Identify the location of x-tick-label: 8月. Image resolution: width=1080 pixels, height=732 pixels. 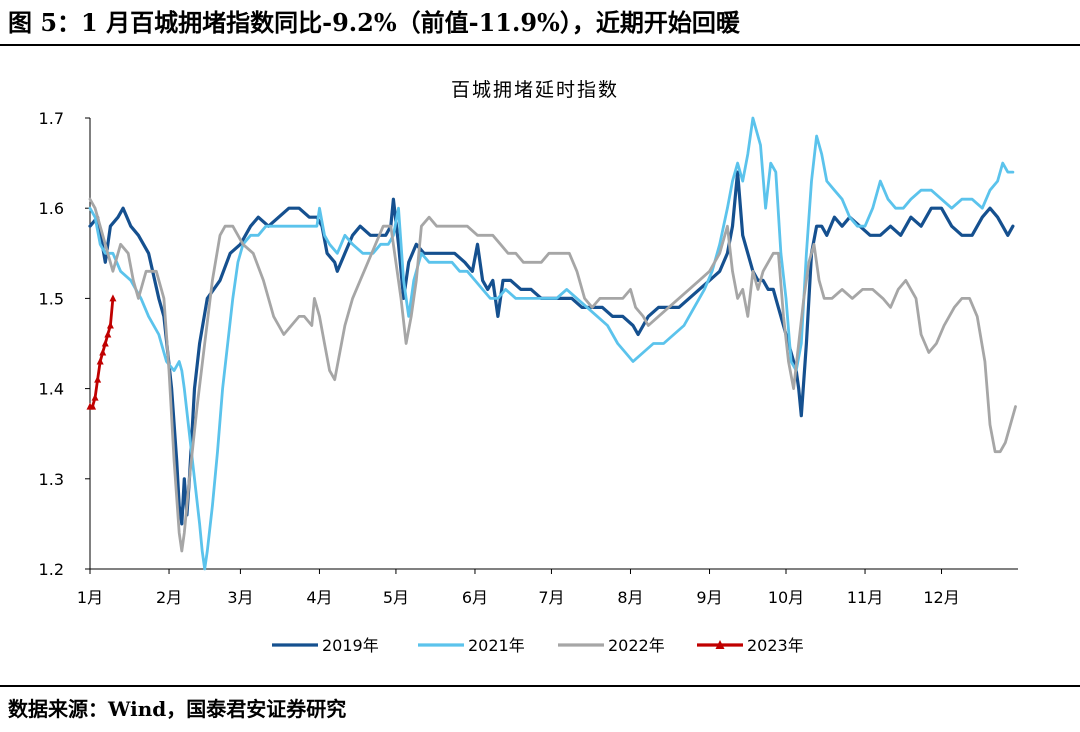
(630, 597).